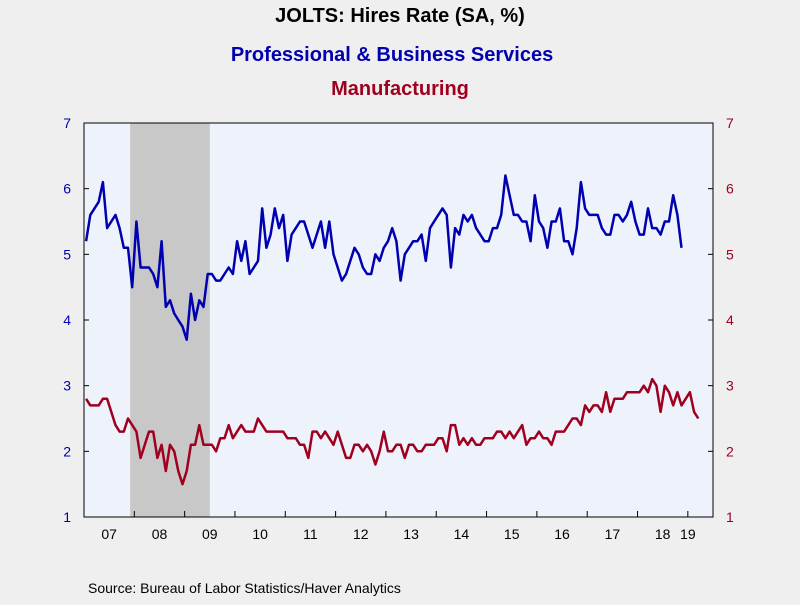  Describe the element at coordinates (688, 534) in the screenshot. I see `x-tick-label: 19` at that location.